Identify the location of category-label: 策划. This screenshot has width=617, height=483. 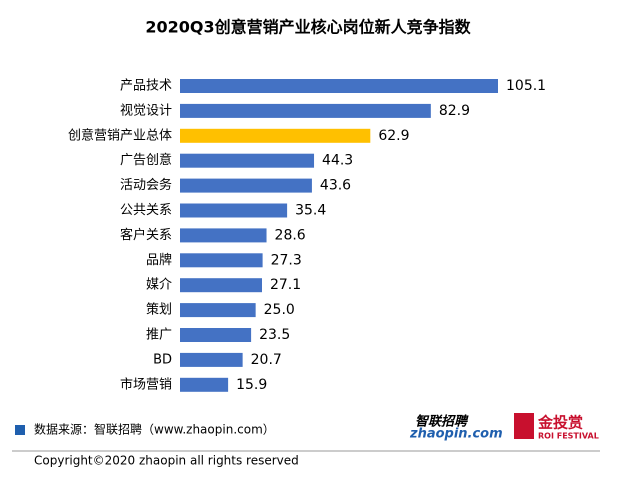
(159, 310).